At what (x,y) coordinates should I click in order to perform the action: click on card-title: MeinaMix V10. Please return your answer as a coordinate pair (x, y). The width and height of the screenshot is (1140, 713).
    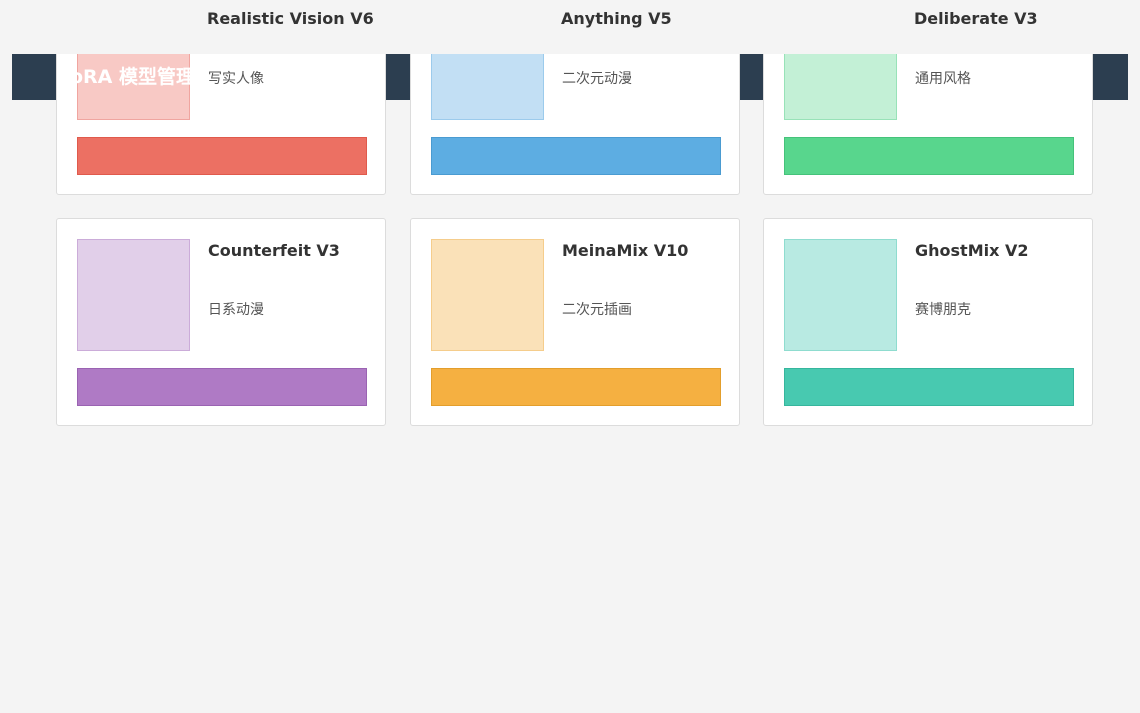
    Looking at the image, I should click on (625, 250).